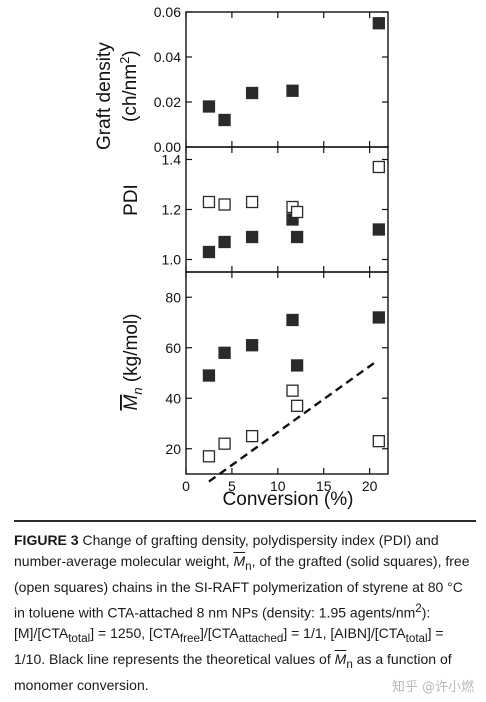  Describe the element at coordinates (172, 160) in the screenshot. I see `middle-ytick-label: 1.4` at that location.